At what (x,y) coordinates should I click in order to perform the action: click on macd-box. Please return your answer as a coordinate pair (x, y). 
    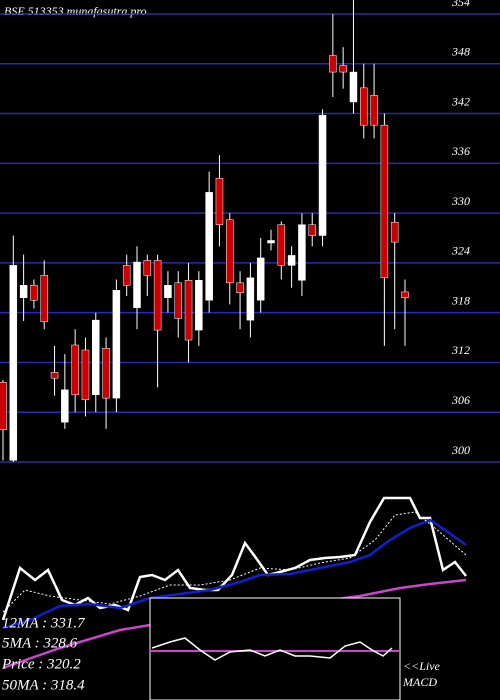
    Looking at the image, I should click on (275, 648).